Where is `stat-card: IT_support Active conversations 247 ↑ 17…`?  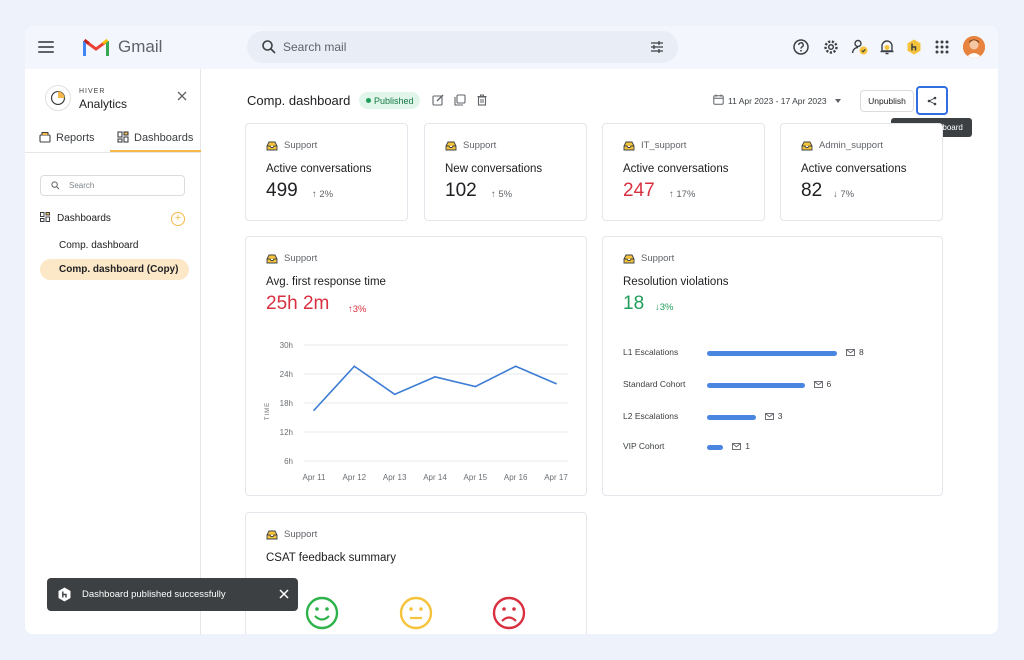
stat-card: IT_support Active conversations 247 ↑ 17… is located at coordinates (683, 172).